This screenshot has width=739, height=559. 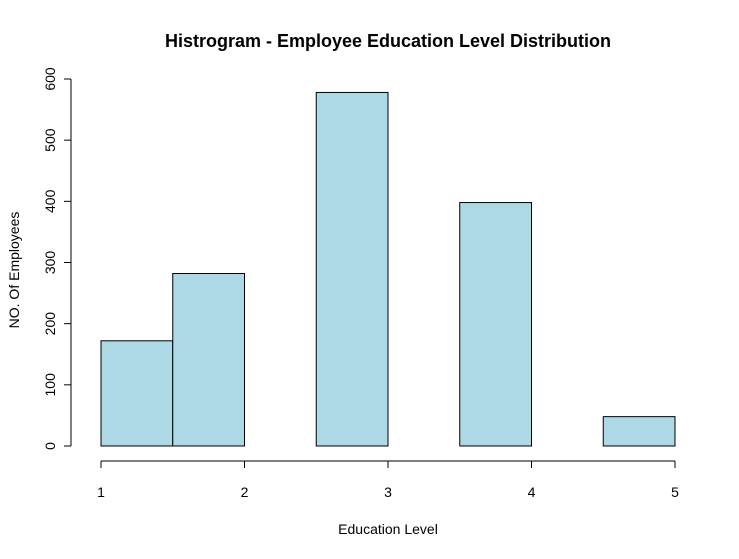 I want to click on x-tick-label: 2, so click(x=245, y=492).